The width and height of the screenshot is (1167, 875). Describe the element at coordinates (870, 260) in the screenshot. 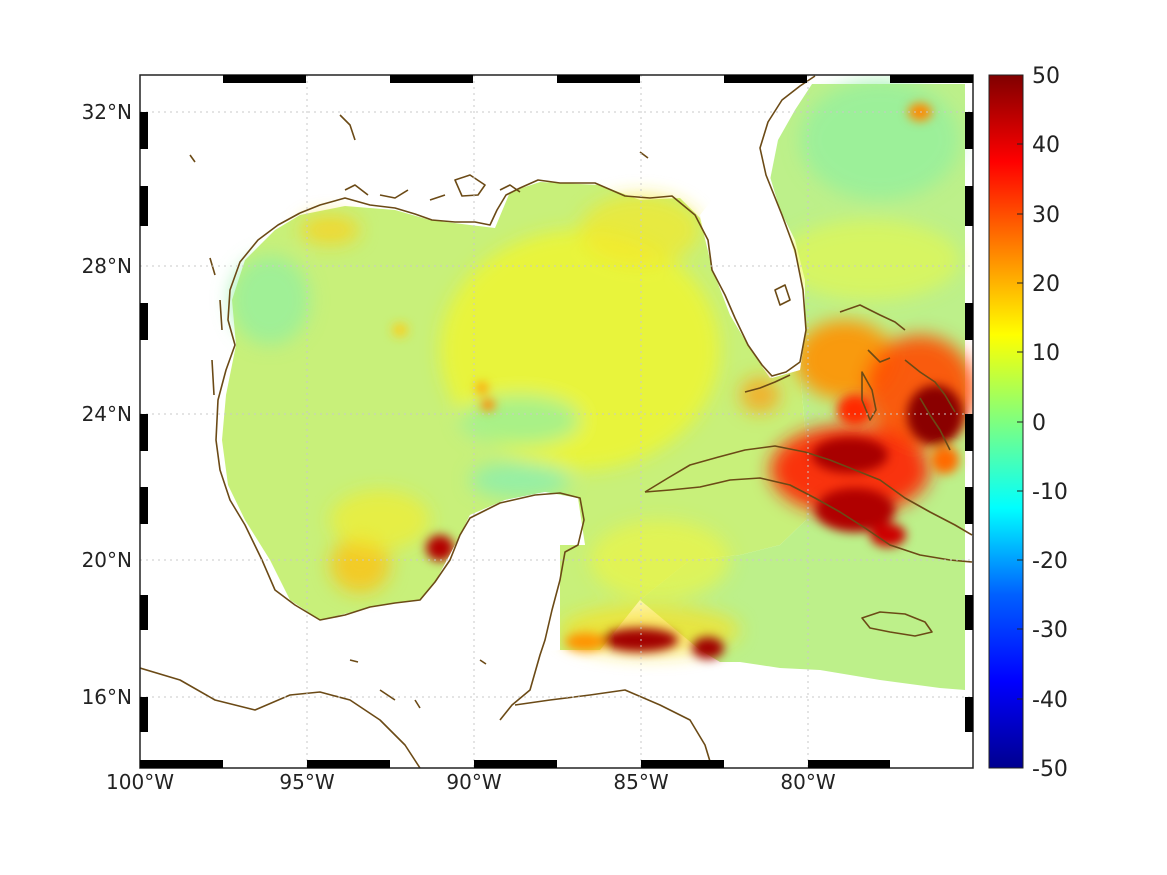

I see `atlantic-yellow-band` at that location.